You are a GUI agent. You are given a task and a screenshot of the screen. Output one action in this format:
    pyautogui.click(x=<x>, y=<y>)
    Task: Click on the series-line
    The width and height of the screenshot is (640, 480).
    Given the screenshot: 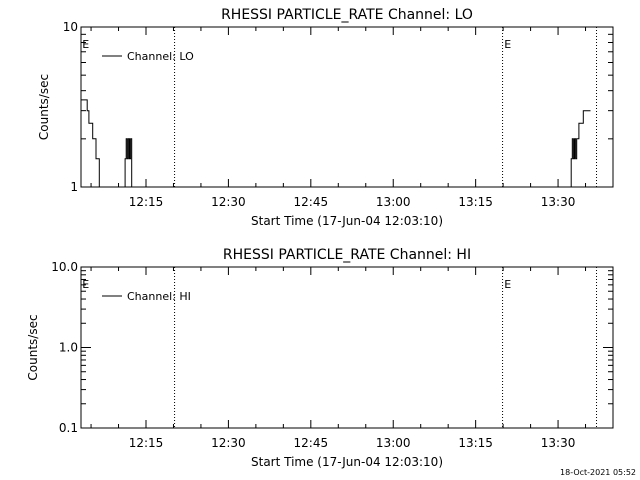 What is the action you would take?
    pyautogui.click(x=336, y=143)
    